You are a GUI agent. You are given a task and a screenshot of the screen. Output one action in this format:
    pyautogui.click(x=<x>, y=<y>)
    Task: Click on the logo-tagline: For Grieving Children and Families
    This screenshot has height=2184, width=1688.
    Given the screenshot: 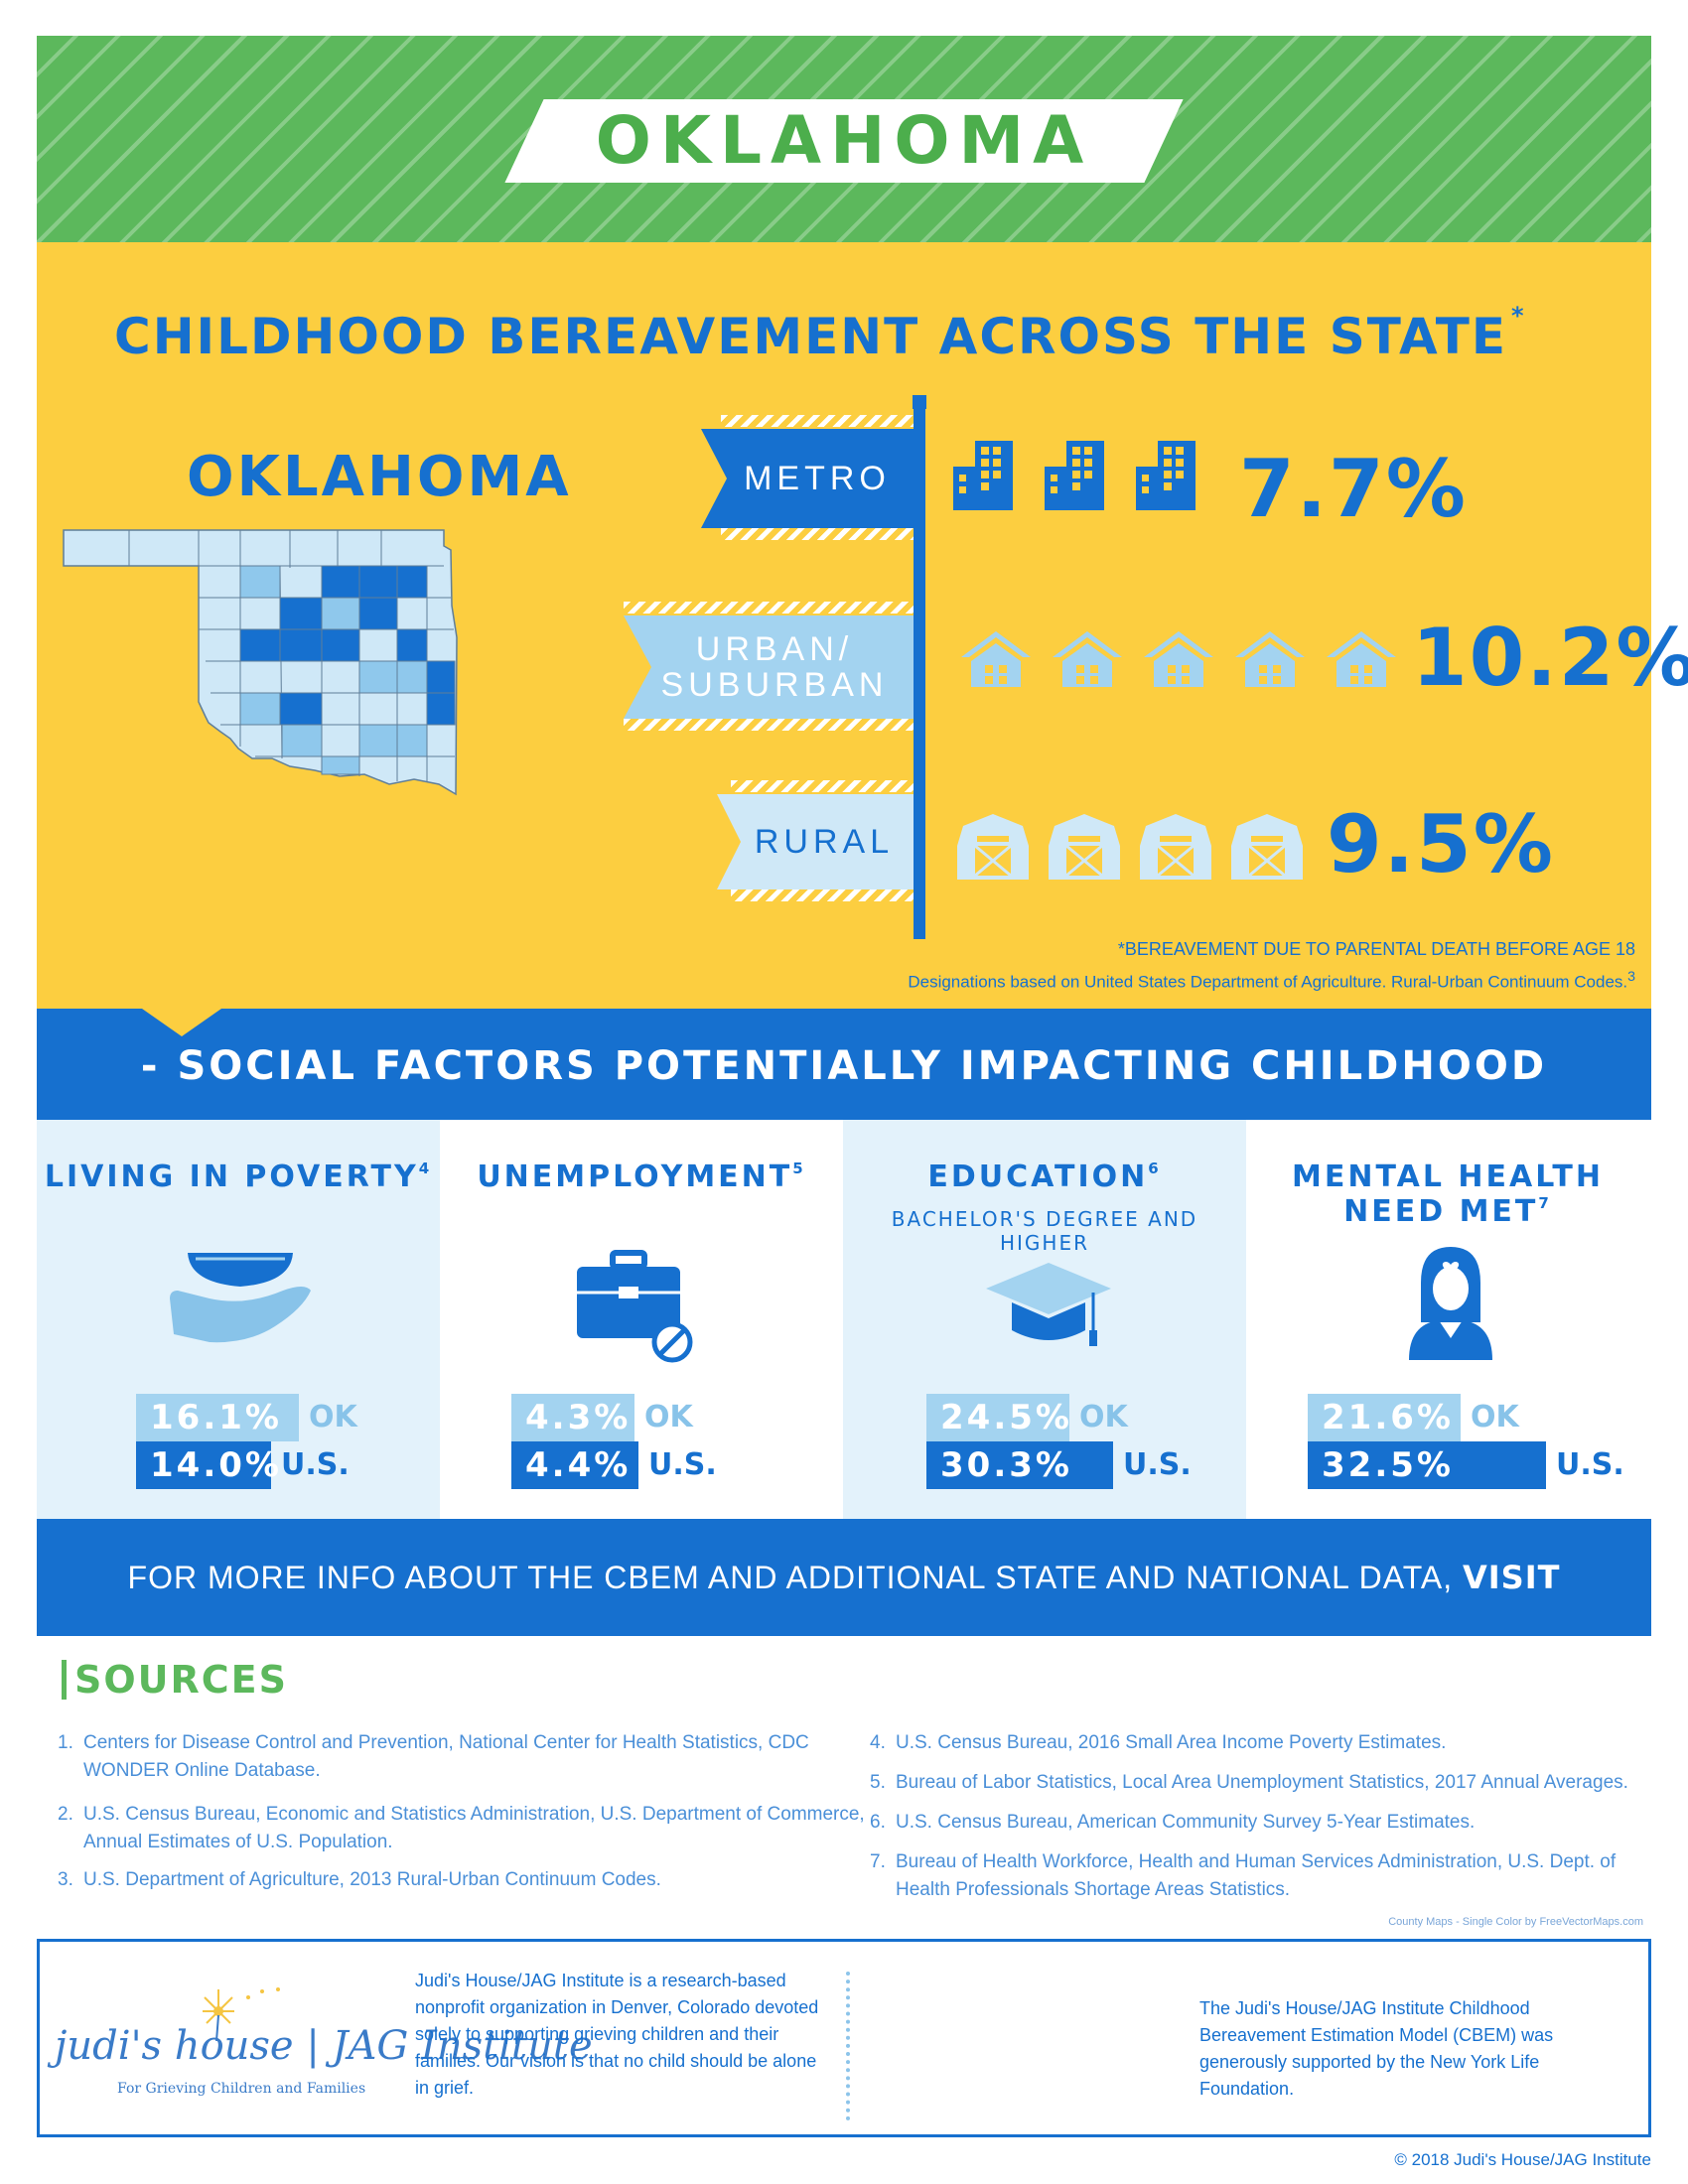 What is the action you would take?
    pyautogui.click(x=241, y=2089)
    